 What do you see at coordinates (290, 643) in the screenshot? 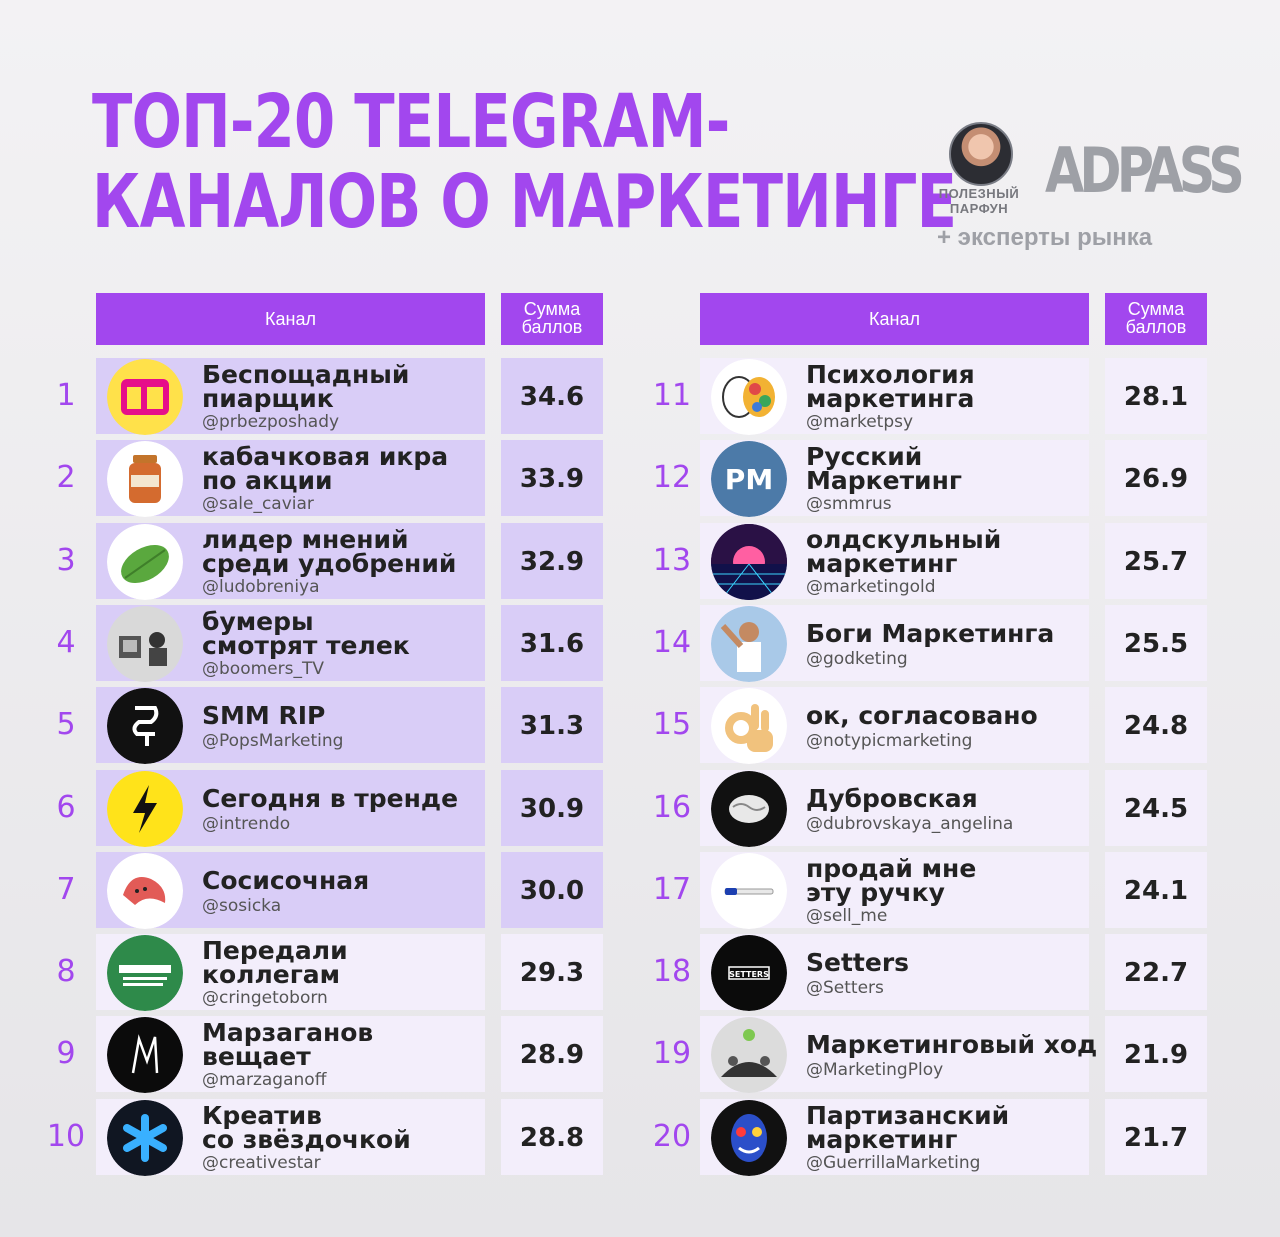
I see `channel-cell: бумеры смотрят телек @boomers_TV` at bounding box center [290, 643].